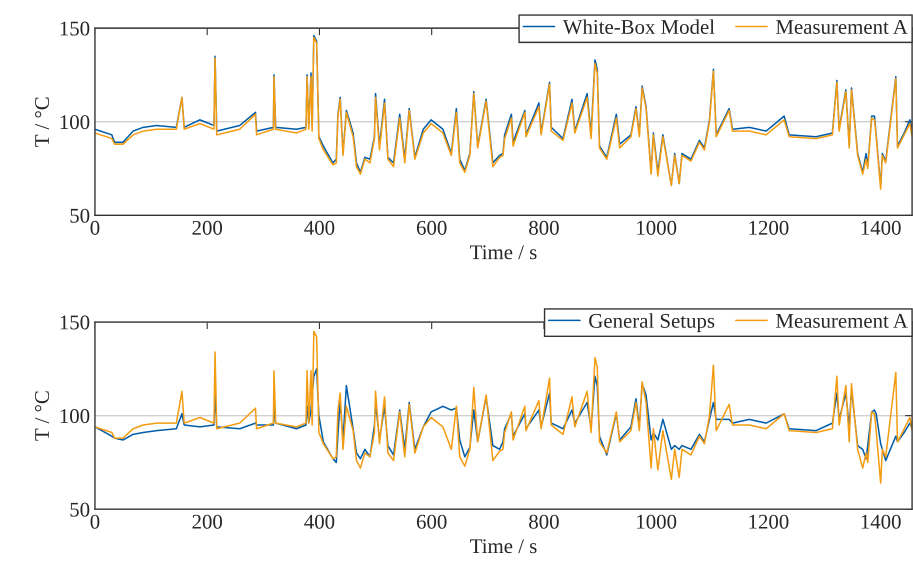 The width and height of the screenshot is (913, 586). What do you see at coordinates (651, 322) in the screenshot?
I see `legend-label: General Setups` at bounding box center [651, 322].